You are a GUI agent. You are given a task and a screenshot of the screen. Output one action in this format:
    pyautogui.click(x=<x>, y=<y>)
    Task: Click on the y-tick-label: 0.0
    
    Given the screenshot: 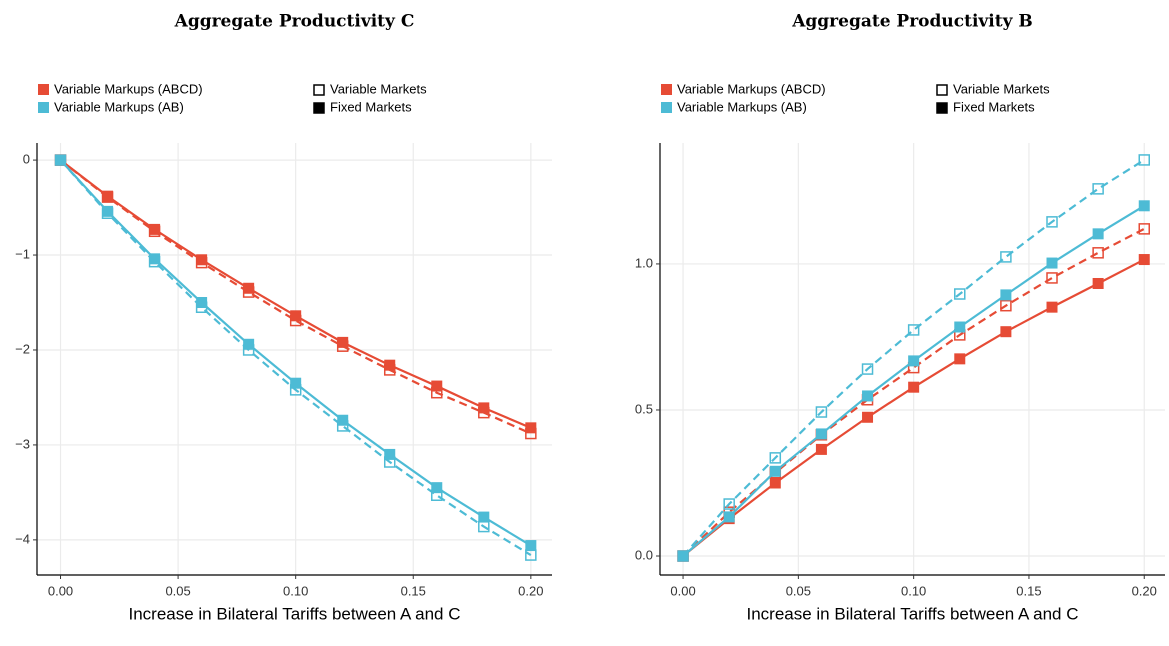 What is the action you would take?
    pyautogui.click(x=644, y=554)
    